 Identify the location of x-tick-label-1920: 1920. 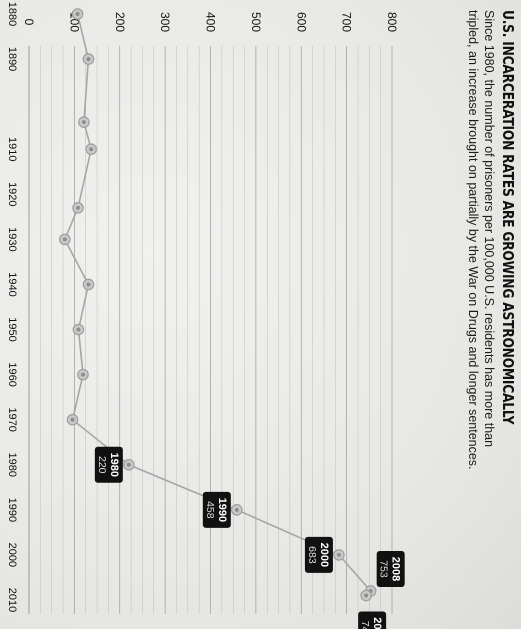
(12, 194).